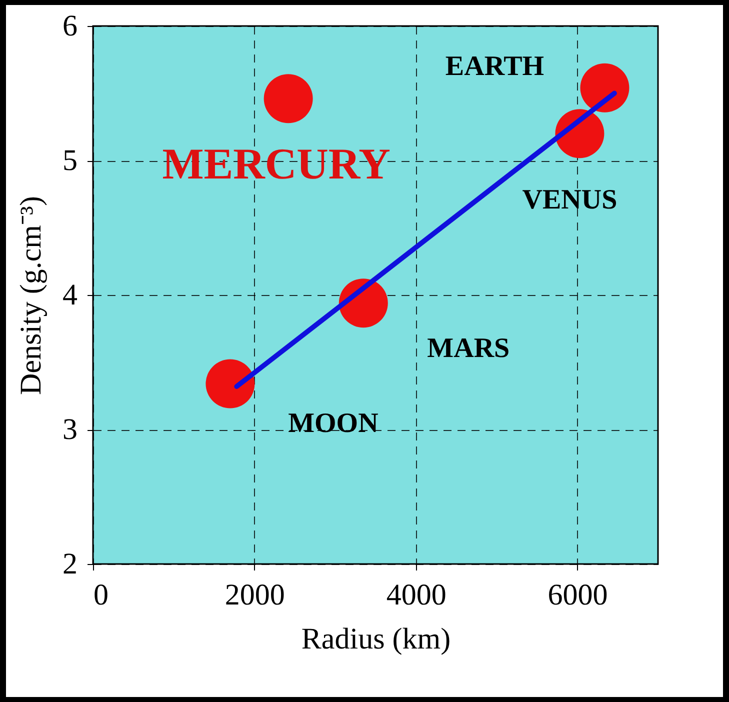 Image resolution: width=729 pixels, height=702 pixels. I want to click on x-tick-label: 4000, so click(416, 595).